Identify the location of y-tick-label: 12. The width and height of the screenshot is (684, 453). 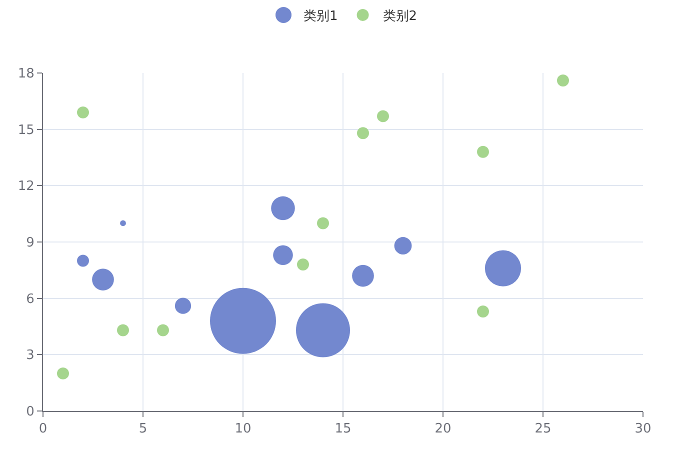
(26, 186).